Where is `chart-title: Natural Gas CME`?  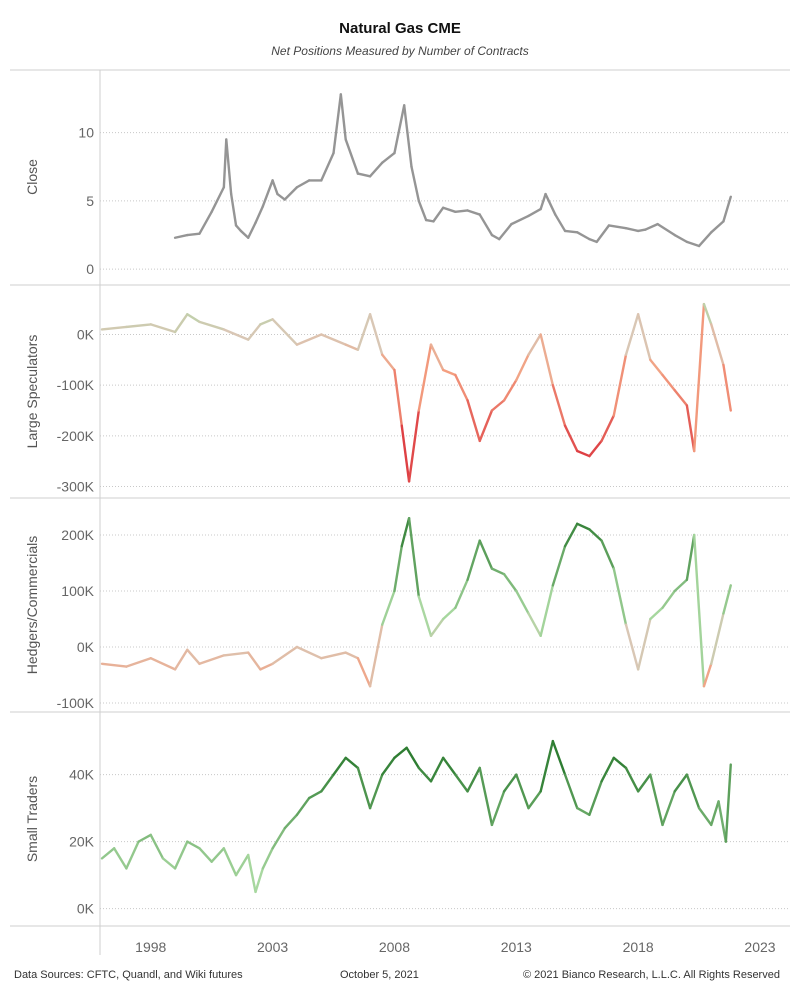
chart-title: Natural Gas CME is located at coordinates (400, 28).